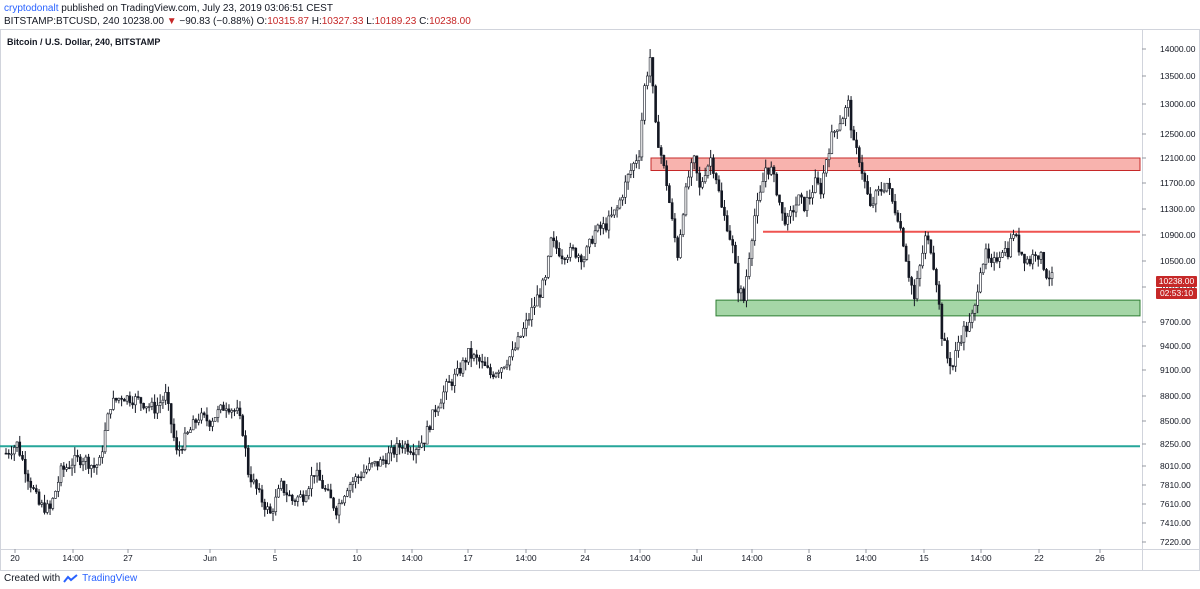  I want to click on y-tick-label: 7220.00, so click(1175, 542).